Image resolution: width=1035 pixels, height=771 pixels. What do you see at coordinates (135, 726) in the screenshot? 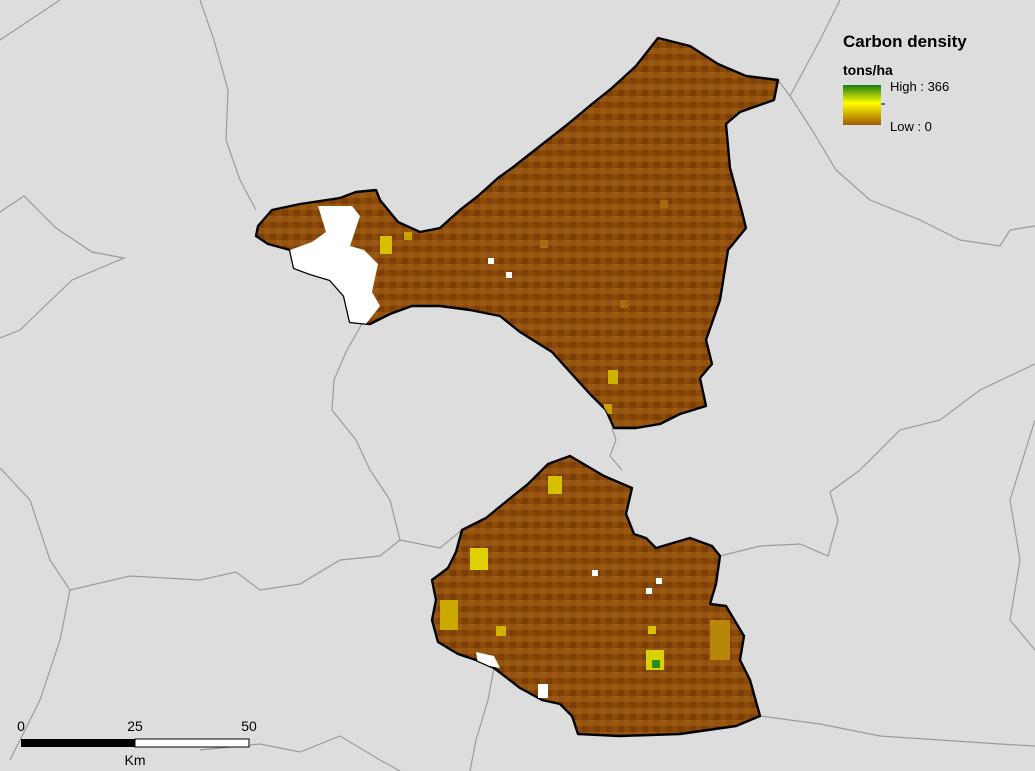
I see `scale-tick-25: 25` at bounding box center [135, 726].